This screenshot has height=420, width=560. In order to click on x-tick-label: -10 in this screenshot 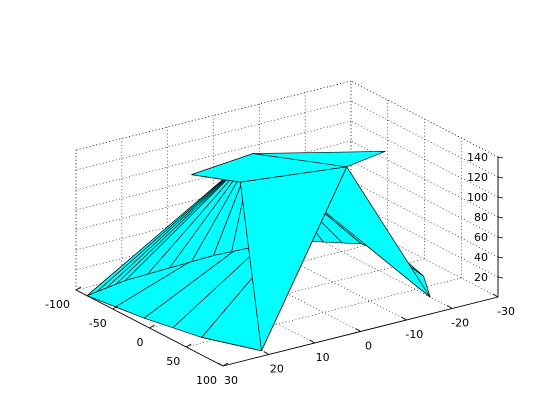, I will do `click(414, 334)`.